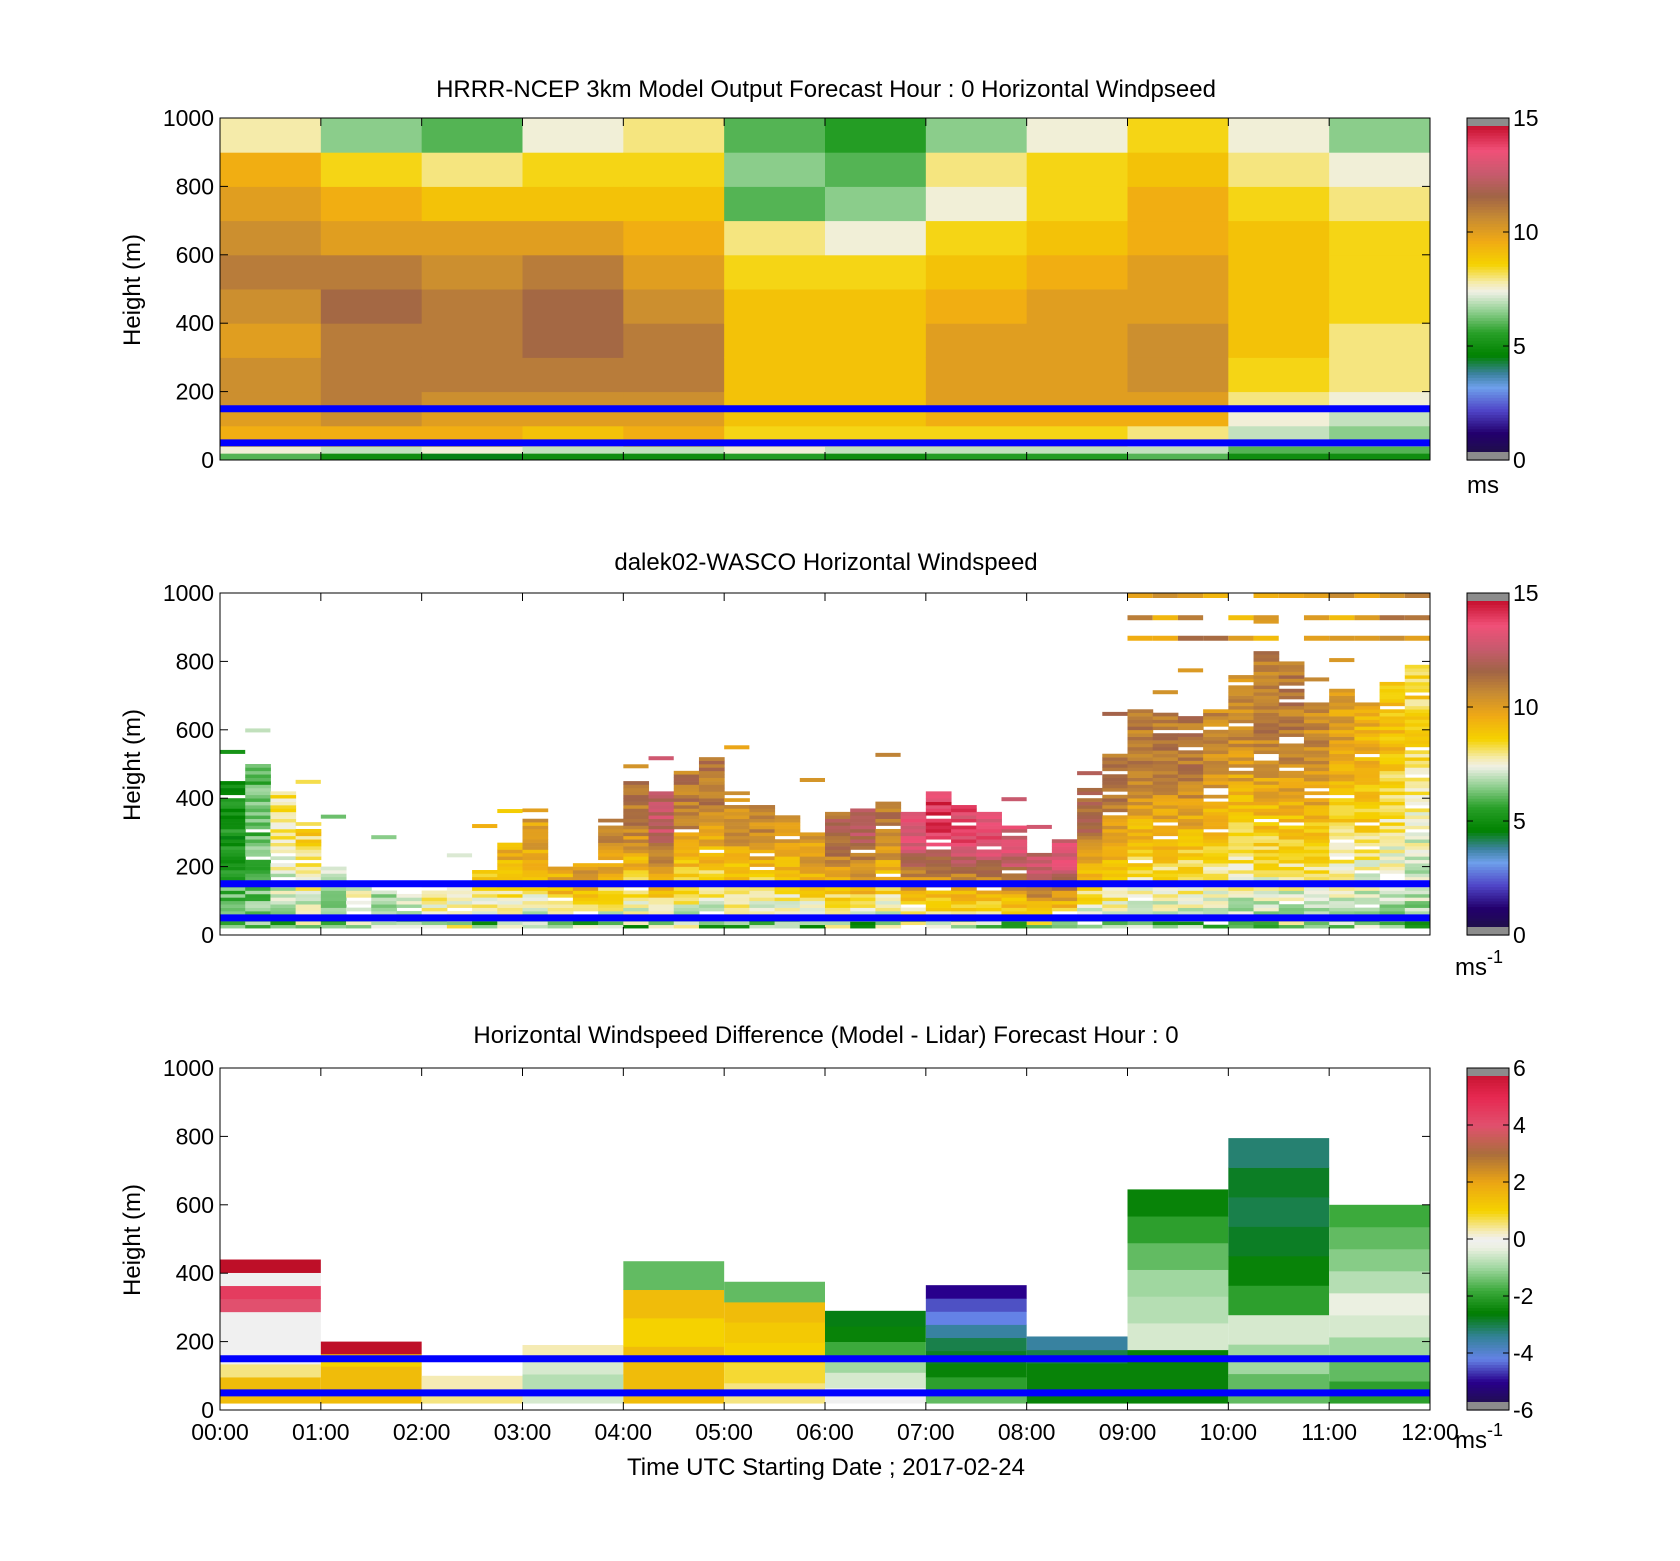  Describe the element at coordinates (1488, 1072) in the screenshot. I see `colorbar-cap` at that location.